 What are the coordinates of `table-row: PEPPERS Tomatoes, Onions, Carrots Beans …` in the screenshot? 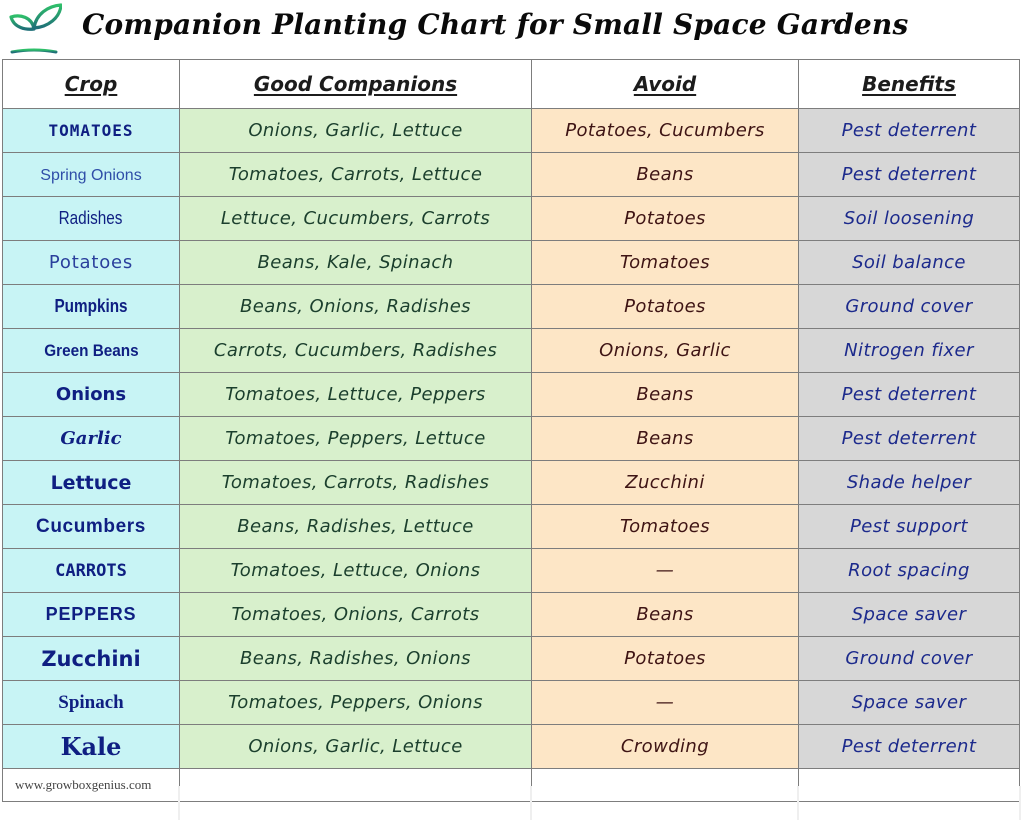 It's located at (511, 614).